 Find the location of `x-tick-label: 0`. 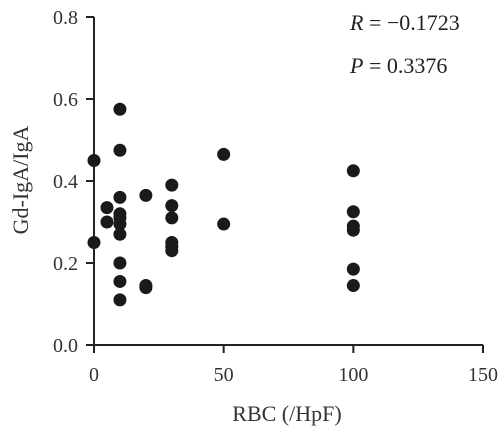

x-tick-label: 0 is located at coordinates (94, 375).